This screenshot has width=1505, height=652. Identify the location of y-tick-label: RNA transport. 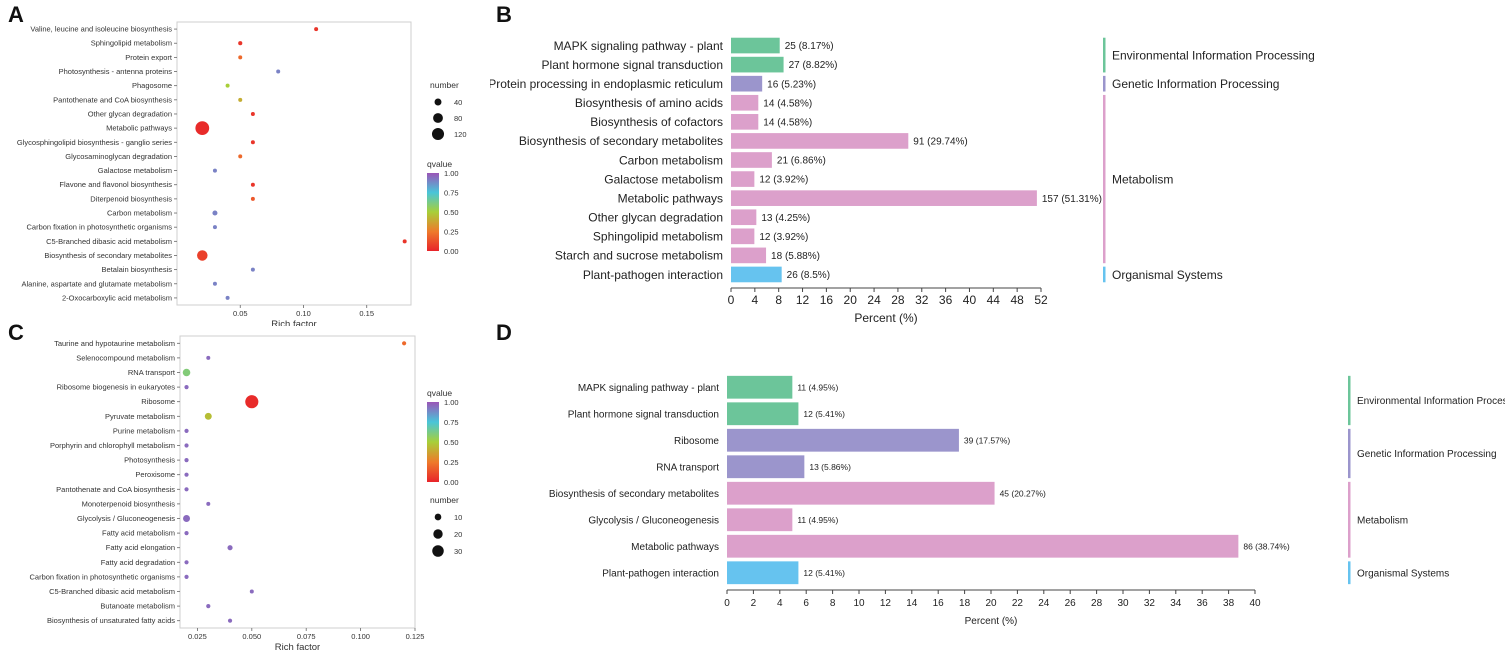
(152, 372).